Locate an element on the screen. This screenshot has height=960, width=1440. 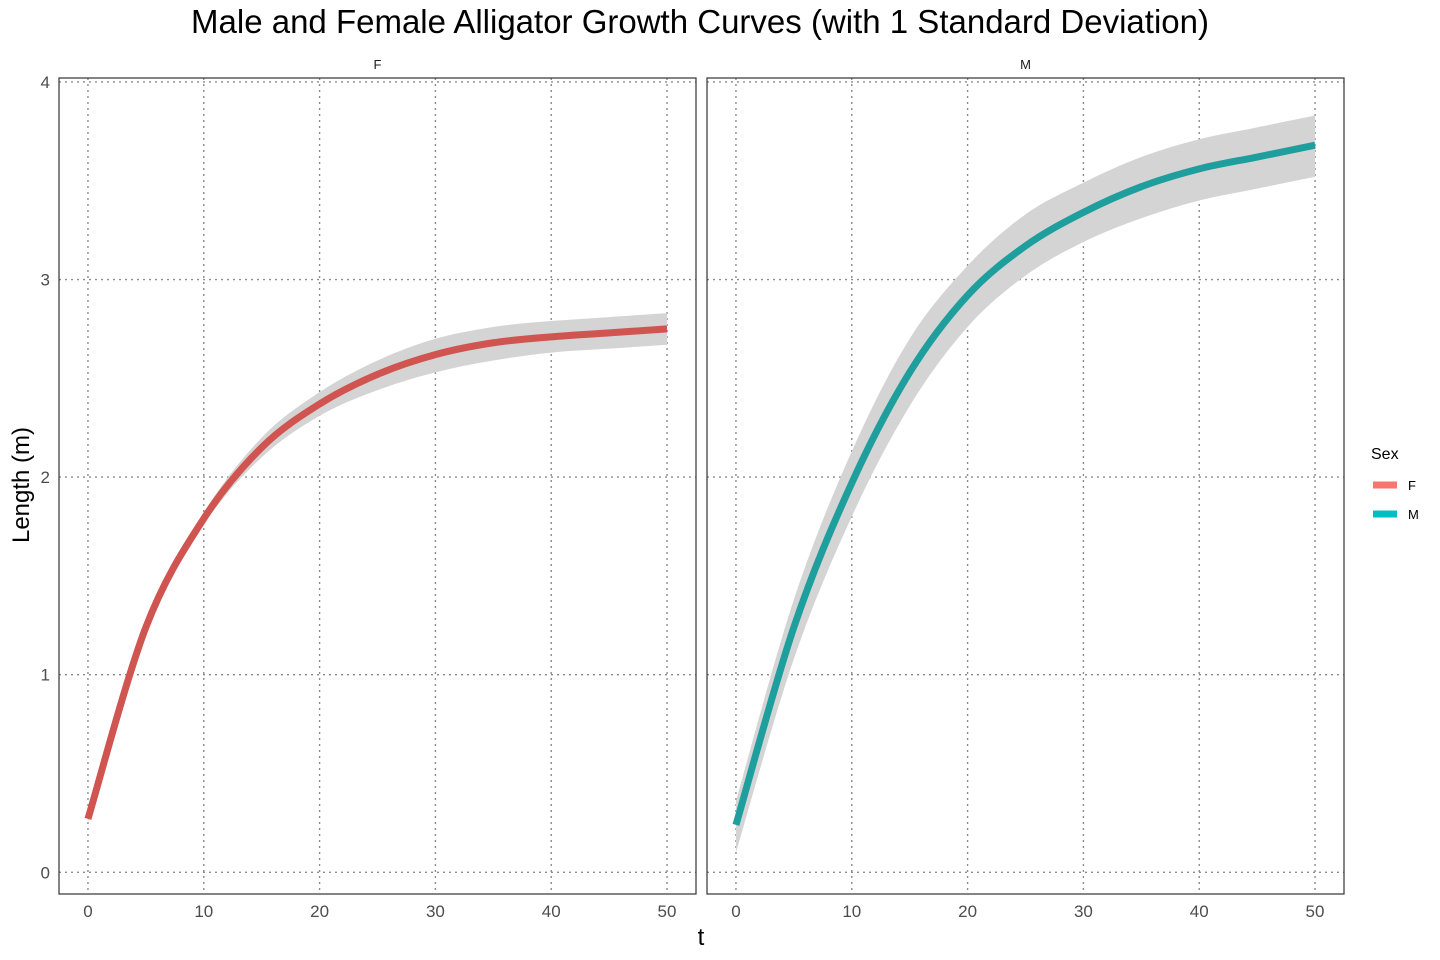
facet-strip-label: F is located at coordinates (378, 64).